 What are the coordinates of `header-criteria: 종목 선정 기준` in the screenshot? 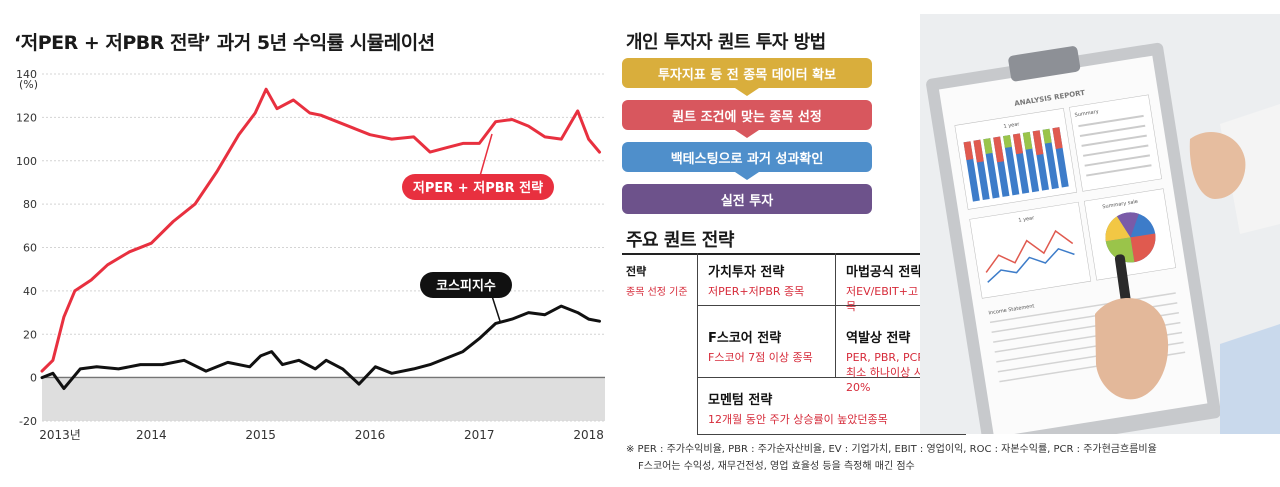 It's located at (657, 292).